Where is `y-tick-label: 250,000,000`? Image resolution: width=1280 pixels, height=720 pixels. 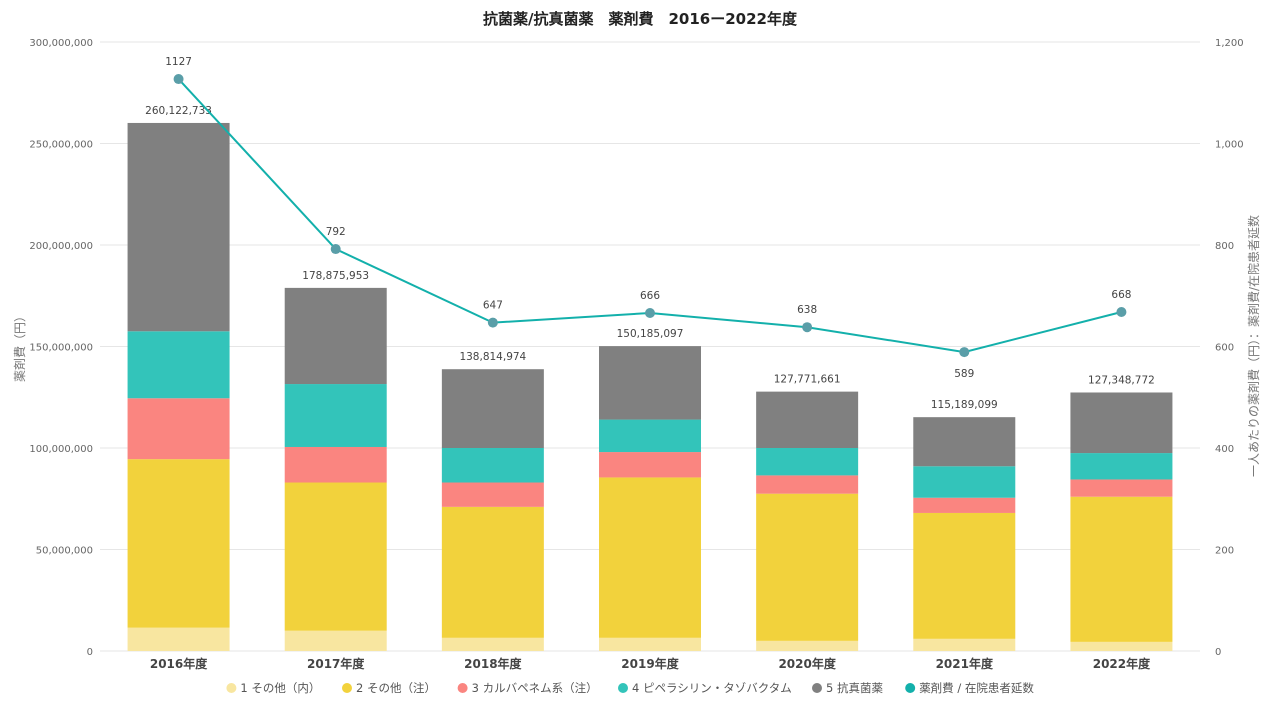 y-tick-label: 250,000,000 is located at coordinates (61, 145).